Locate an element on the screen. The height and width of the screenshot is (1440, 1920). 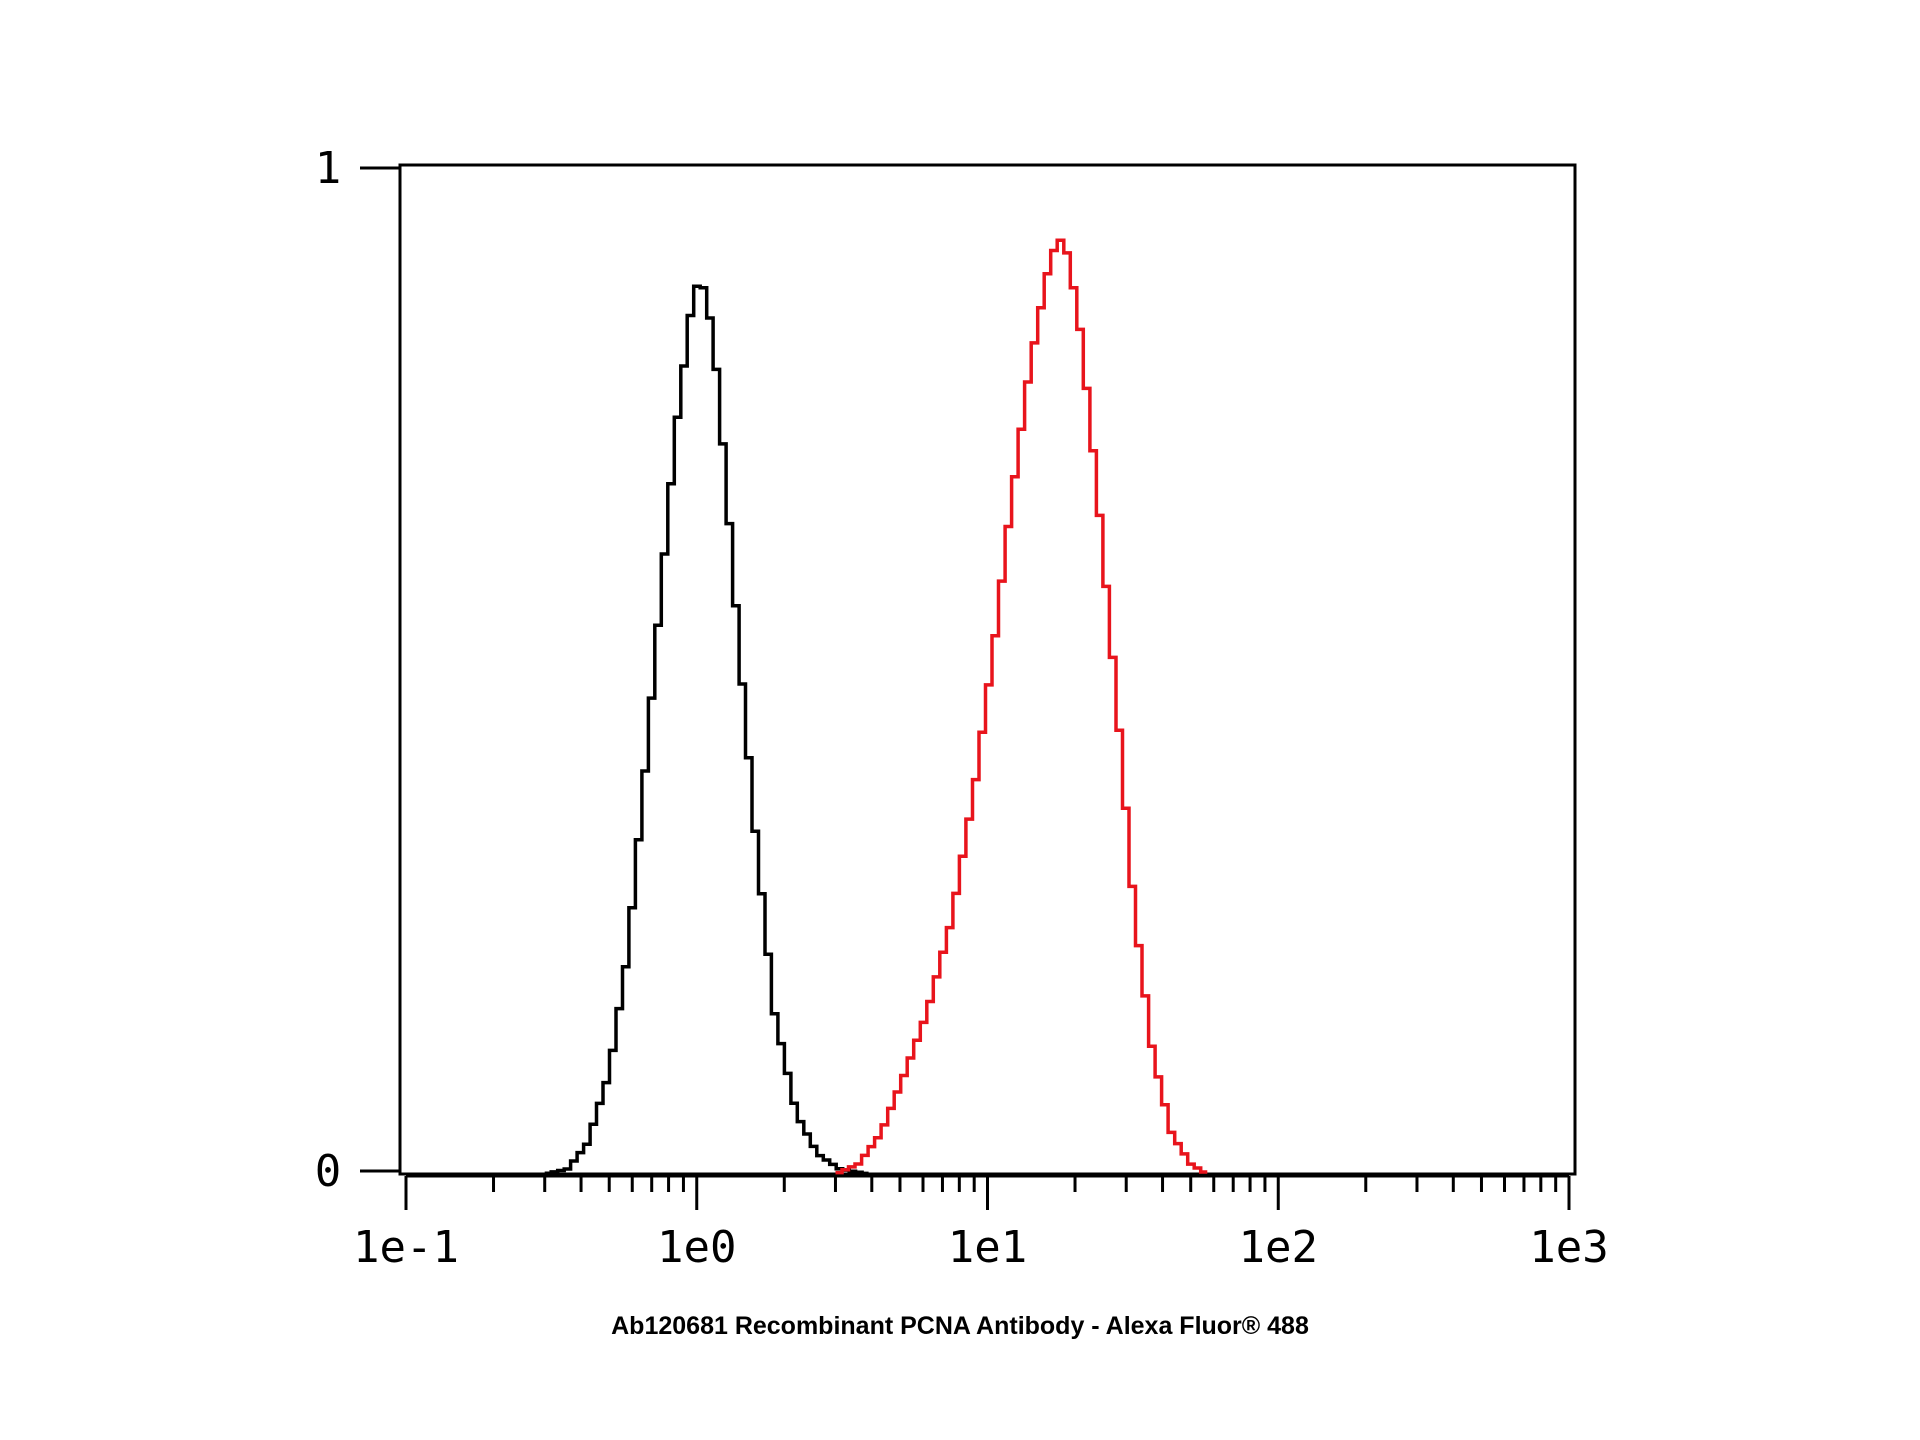
x-tick-label: 1e1 is located at coordinates (987, 1247).